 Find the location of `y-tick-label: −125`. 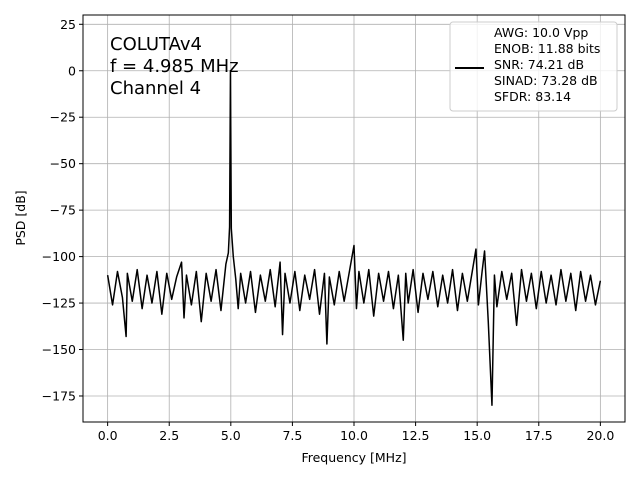

y-tick-label: −125 is located at coordinates (59, 303).